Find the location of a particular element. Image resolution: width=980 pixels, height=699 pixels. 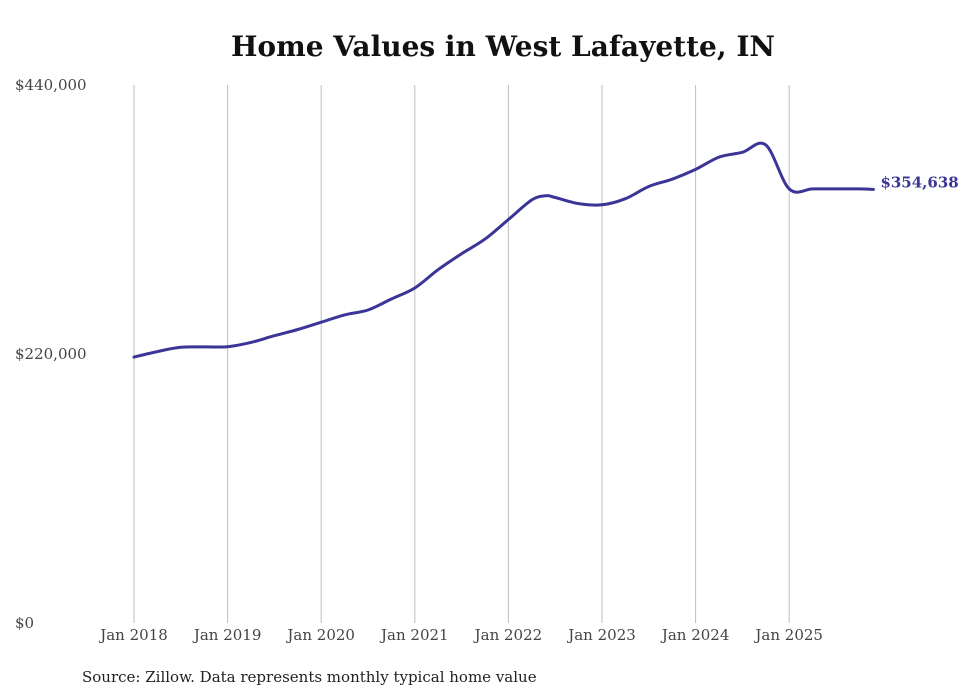

x-tick-label-1: Jan 2019 is located at coordinates (227, 635).